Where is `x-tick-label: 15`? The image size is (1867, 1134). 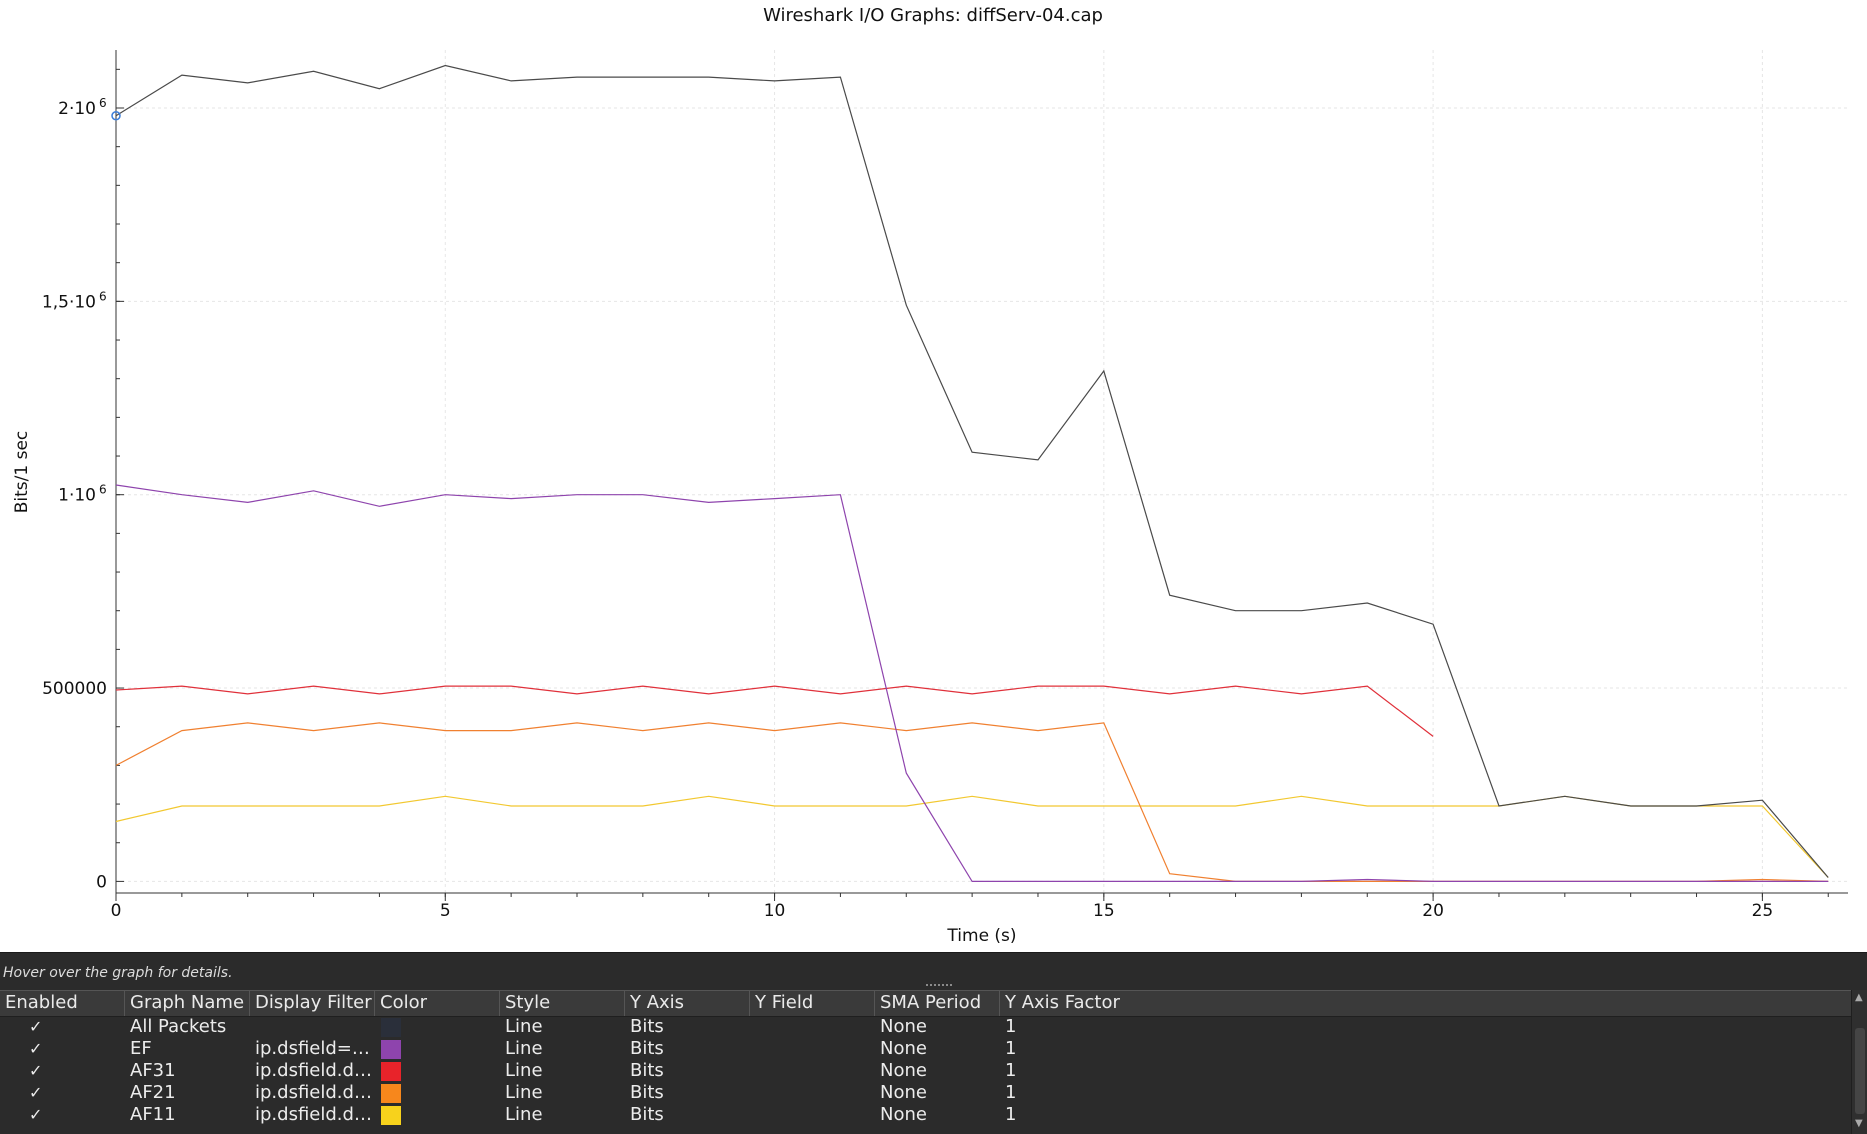
x-tick-label: 15 is located at coordinates (1104, 911).